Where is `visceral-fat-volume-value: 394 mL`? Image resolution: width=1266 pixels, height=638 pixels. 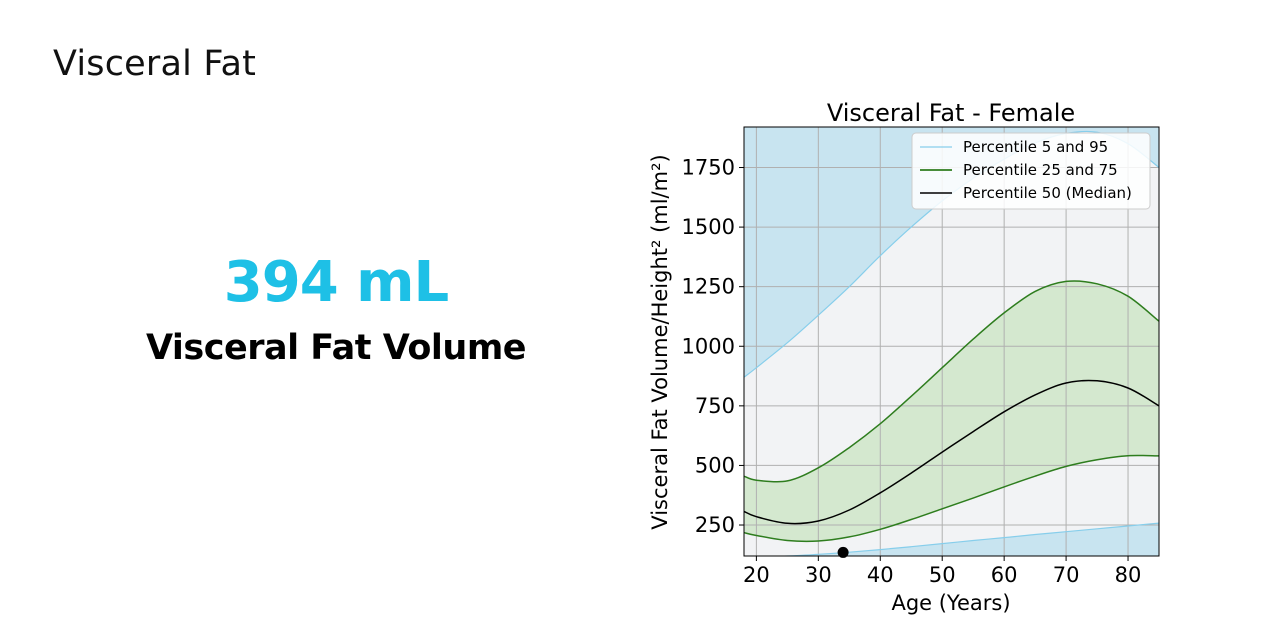
visceral-fat-volume-value: 394 mL is located at coordinates (336, 282).